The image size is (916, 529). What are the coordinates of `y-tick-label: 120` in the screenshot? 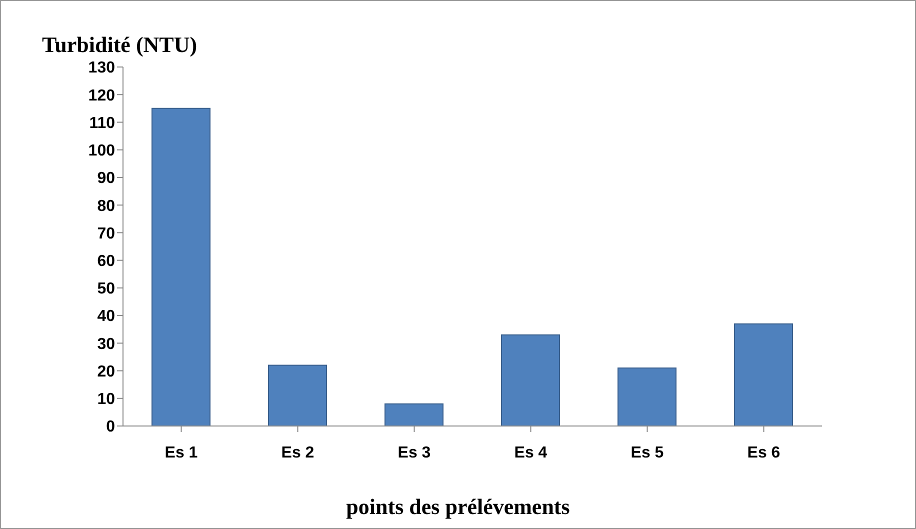 It's located at (102, 95).